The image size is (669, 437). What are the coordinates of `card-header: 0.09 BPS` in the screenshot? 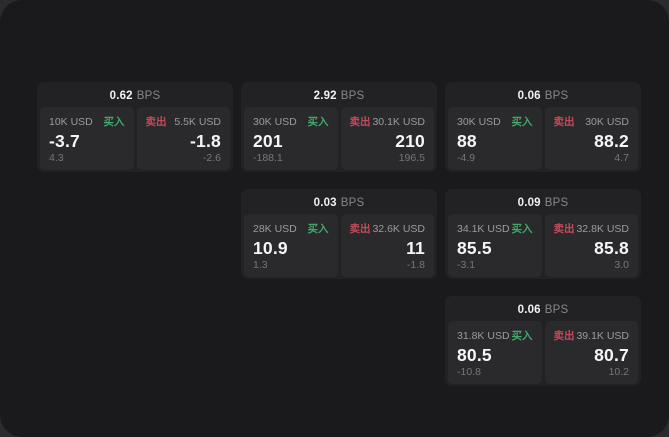 It's located at (543, 203).